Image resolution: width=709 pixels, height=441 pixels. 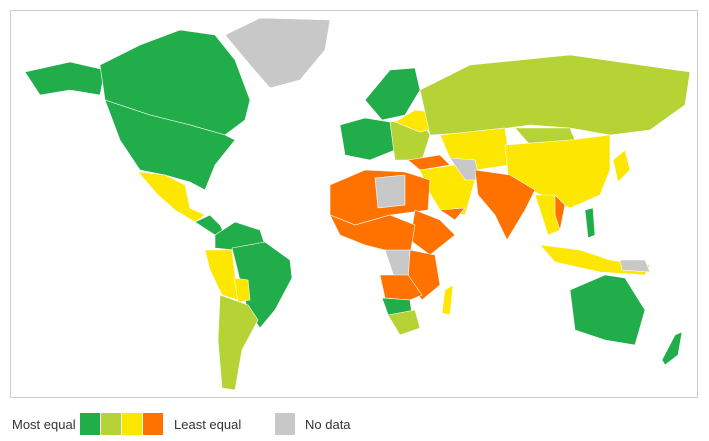 I want to click on legend-no-data-swatch, so click(x=285, y=424).